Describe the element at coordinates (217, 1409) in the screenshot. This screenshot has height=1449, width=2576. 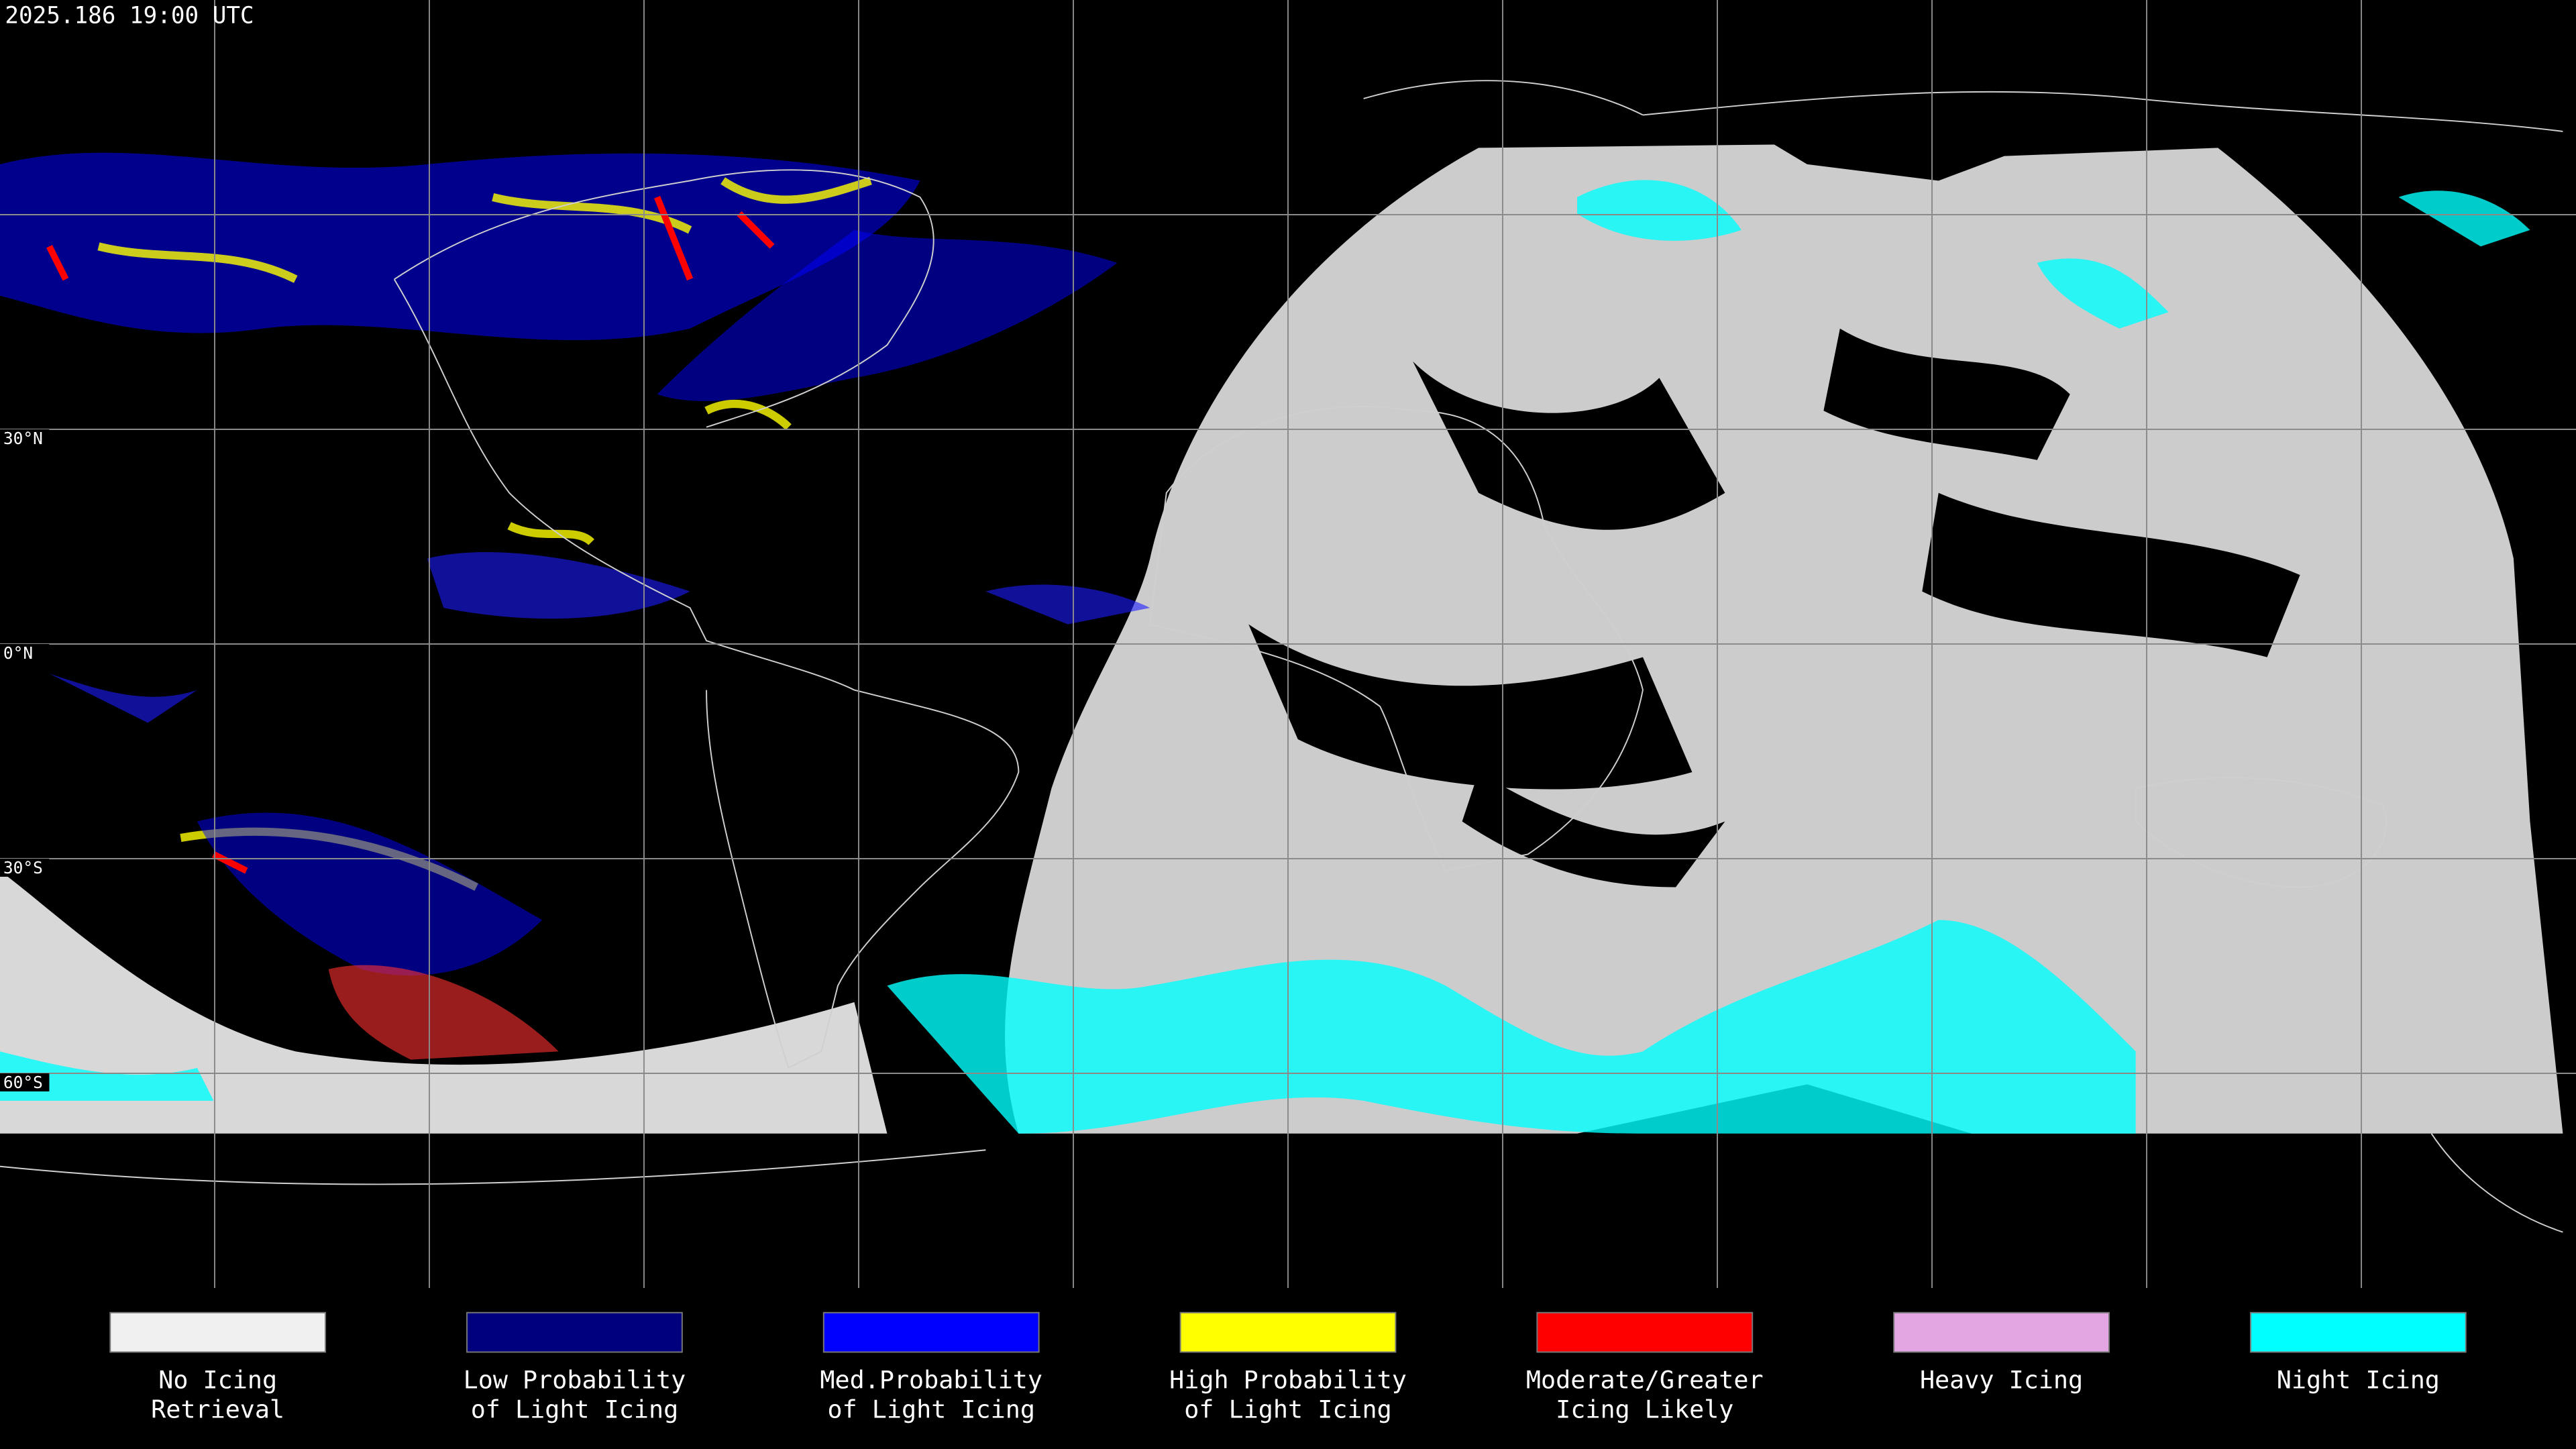
I see `legend-label: Retrieval` at that location.